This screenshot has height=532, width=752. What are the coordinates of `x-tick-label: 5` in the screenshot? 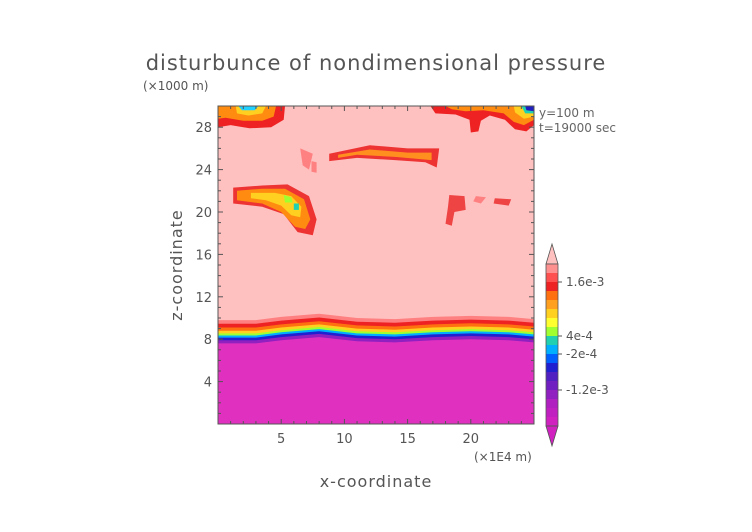 It's located at (281, 439).